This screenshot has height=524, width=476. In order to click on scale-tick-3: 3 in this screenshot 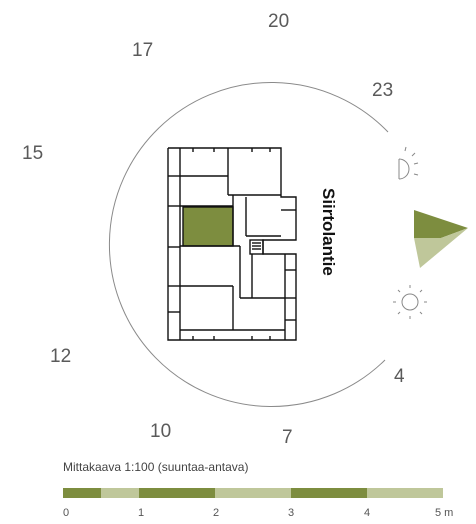, I will do `click(291, 513)`.